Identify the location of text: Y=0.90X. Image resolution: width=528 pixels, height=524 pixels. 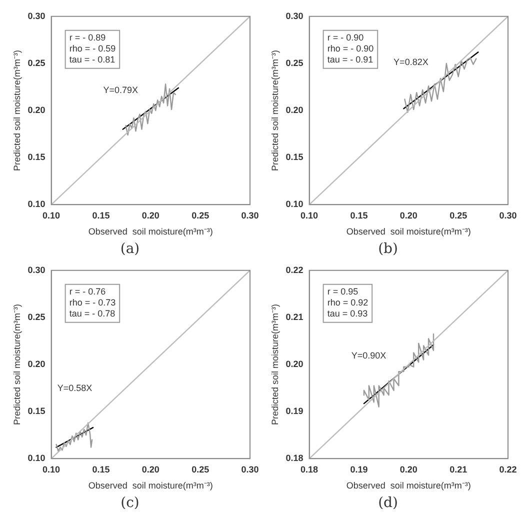
(368, 355).